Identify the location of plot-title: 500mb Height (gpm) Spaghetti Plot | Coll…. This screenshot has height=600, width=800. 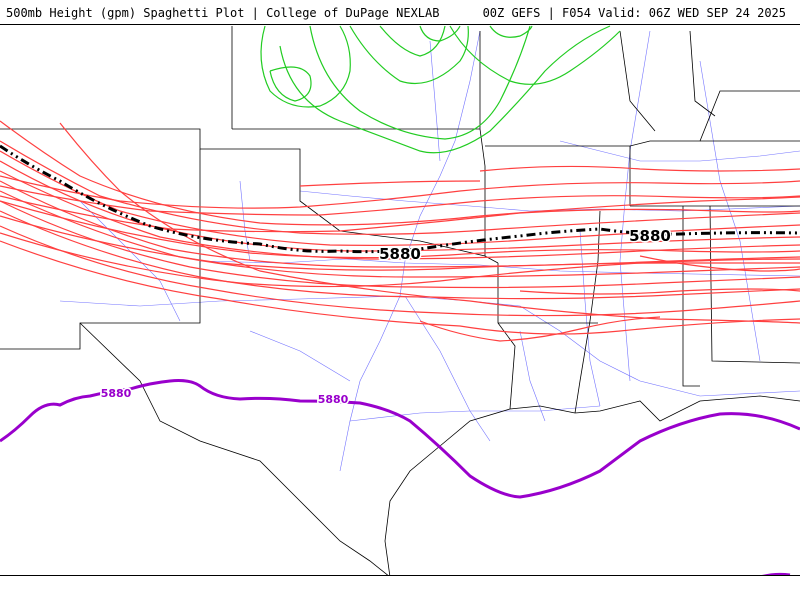
(223, 13).